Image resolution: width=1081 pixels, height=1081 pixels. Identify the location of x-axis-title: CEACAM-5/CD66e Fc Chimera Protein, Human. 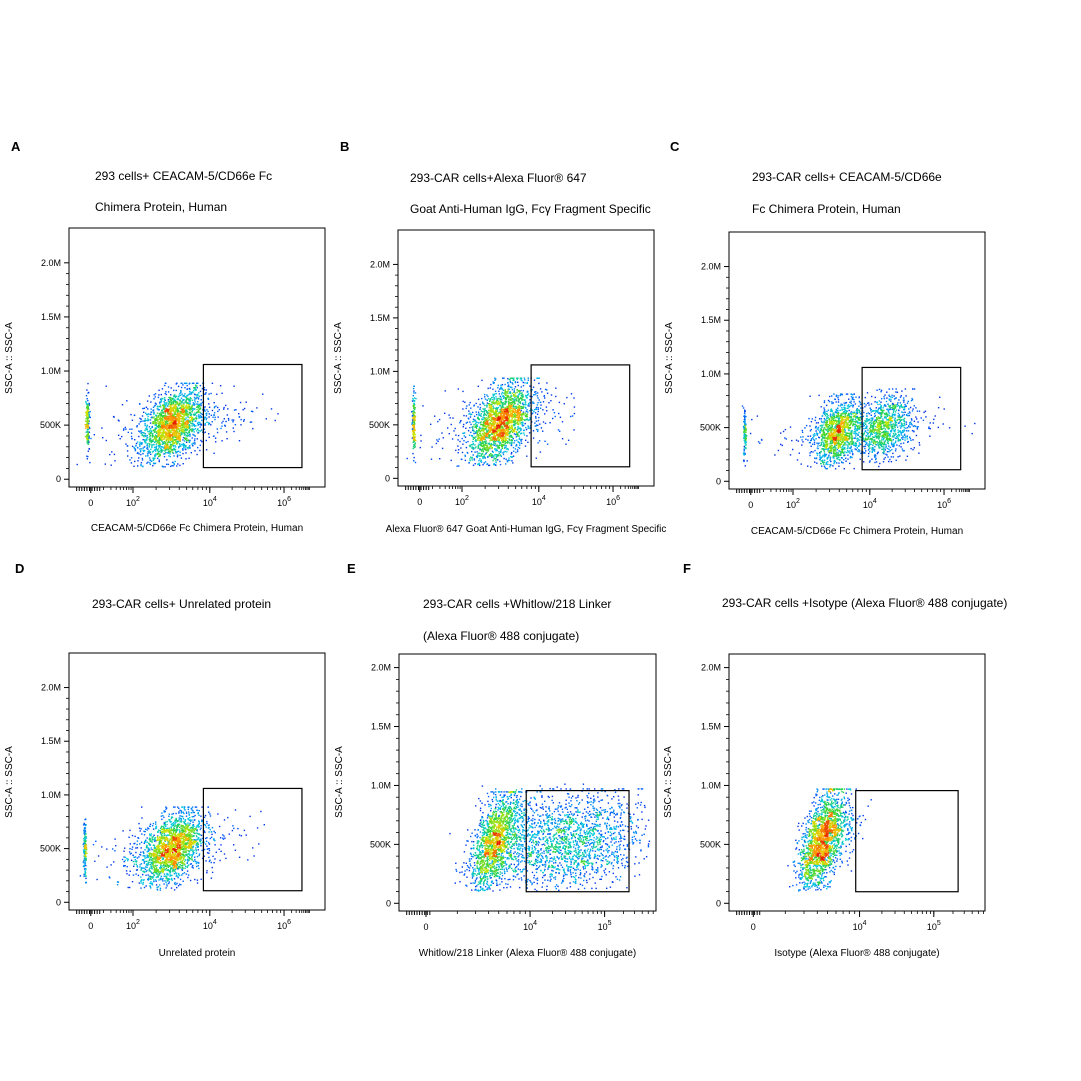
(197, 528).